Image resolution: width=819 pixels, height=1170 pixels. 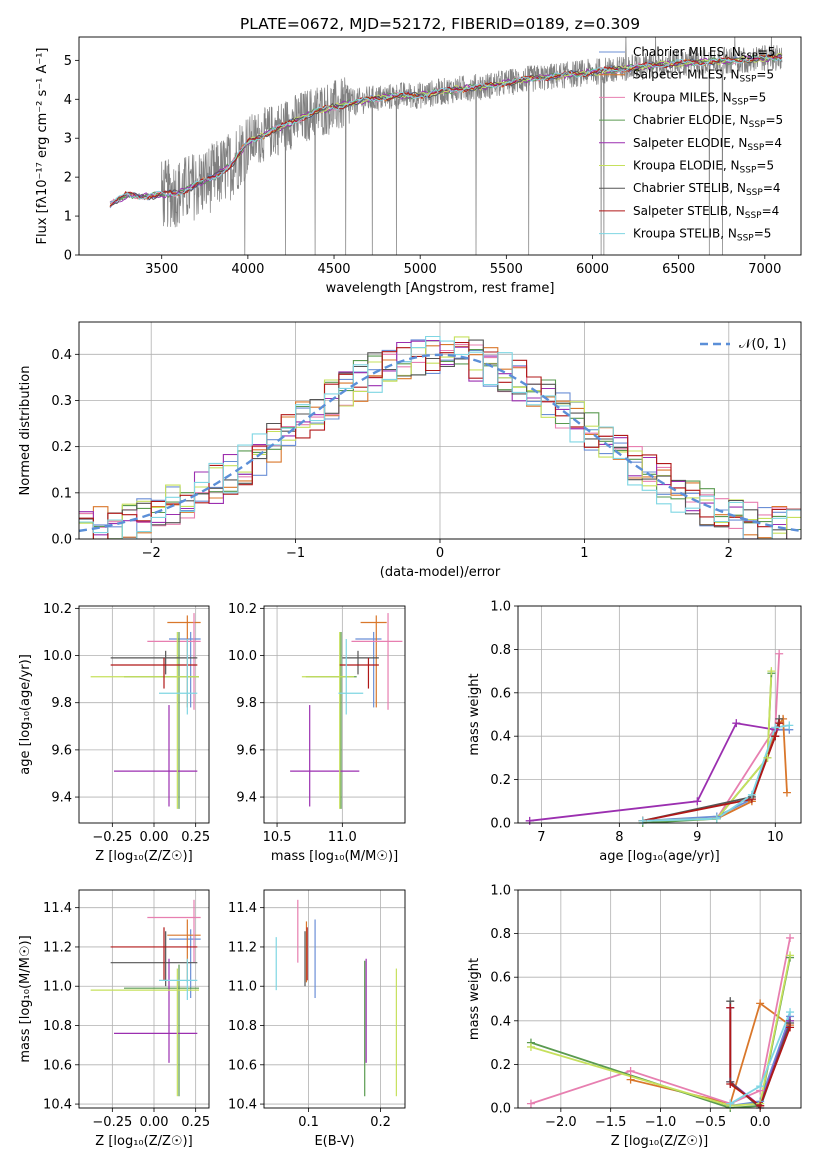 I want to click on x-tick-label: 0.25, so click(x=195, y=1122).